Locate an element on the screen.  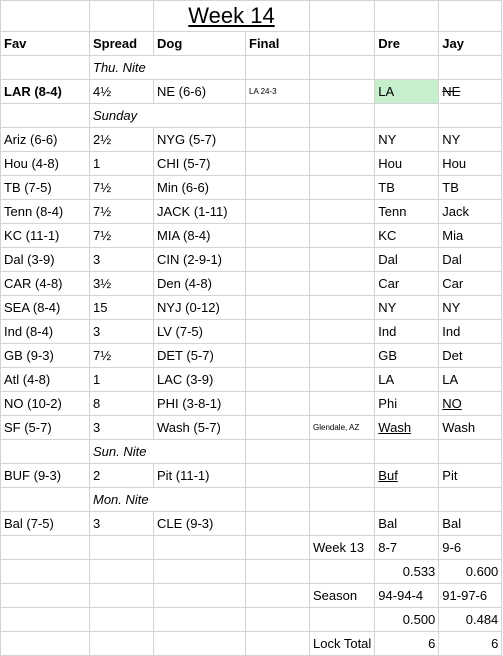
jay-pick-cell: Bal is located at coordinates (470, 523).